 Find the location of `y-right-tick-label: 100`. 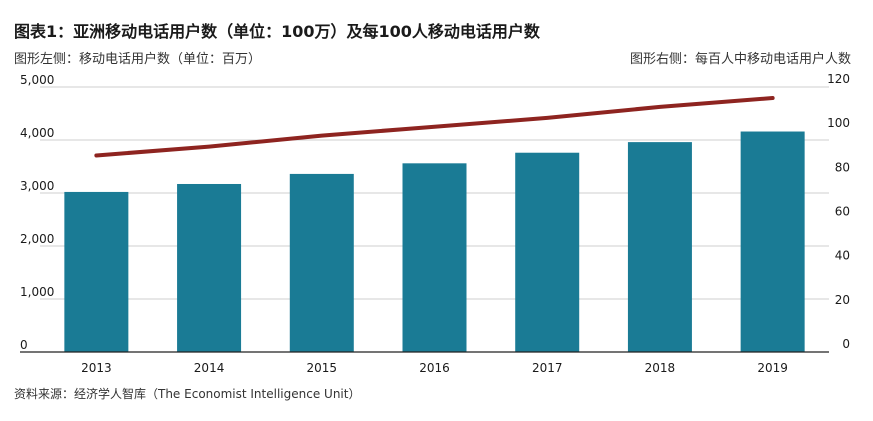

y-right-tick-label: 100 is located at coordinates (838, 123).